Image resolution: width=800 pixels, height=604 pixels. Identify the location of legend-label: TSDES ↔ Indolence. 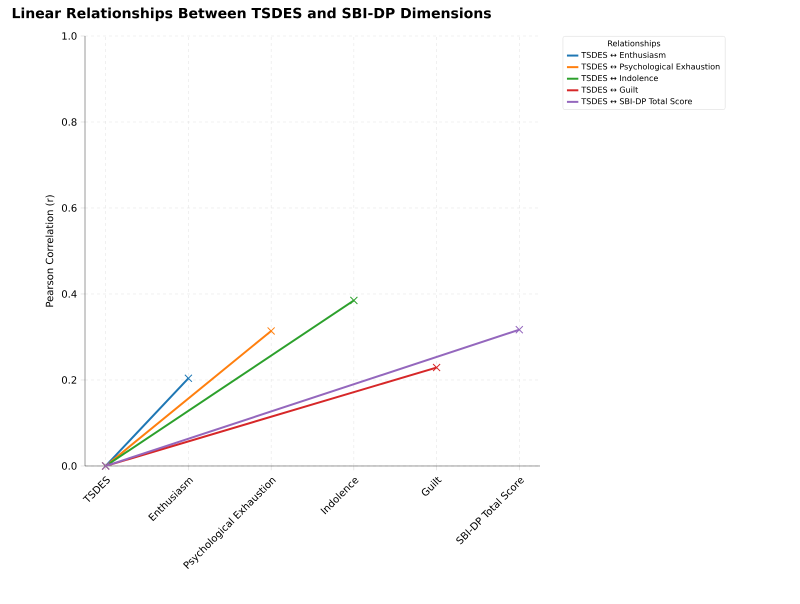
(619, 78).